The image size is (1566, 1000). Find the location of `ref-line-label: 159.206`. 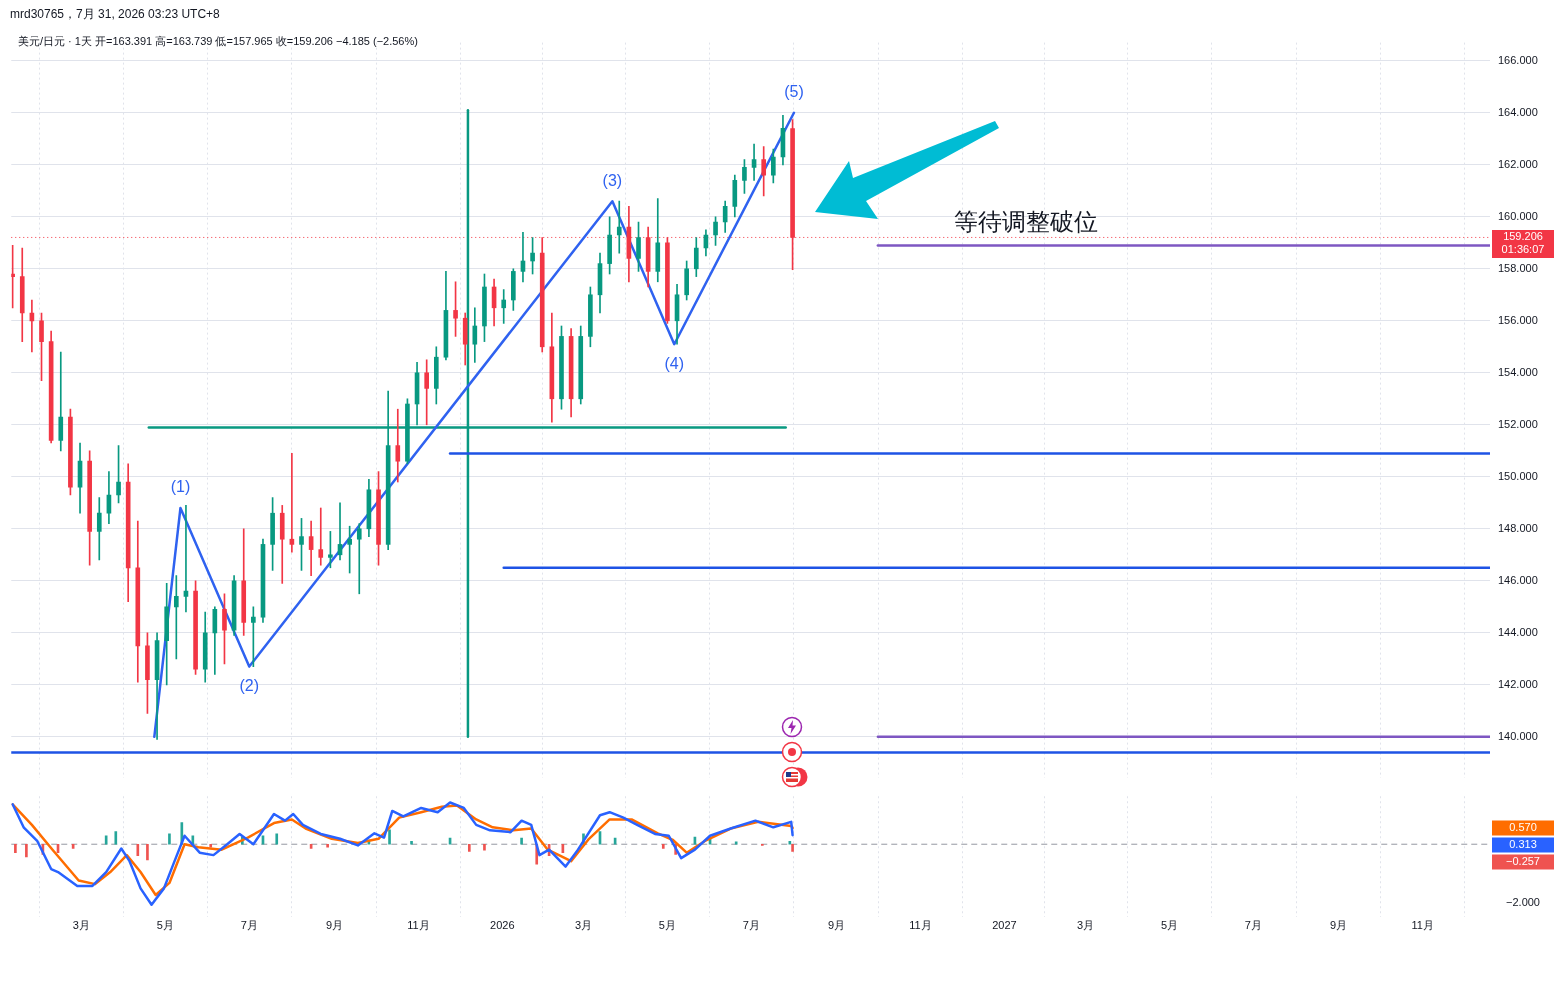

ref-line-label: 159.206 is located at coordinates (1523, 236).